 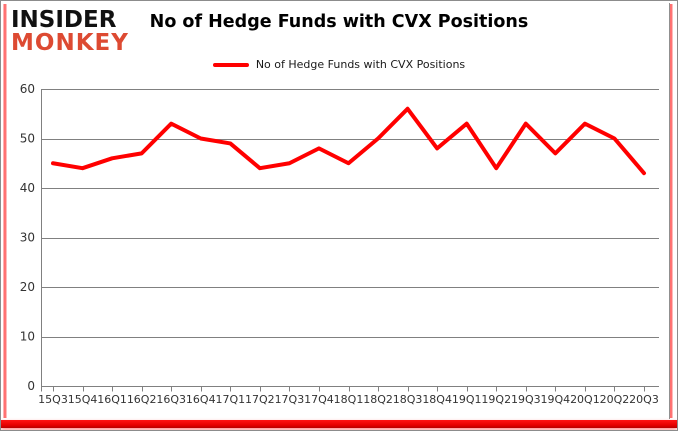 What do you see at coordinates (339, 424) in the screenshot?
I see `frame-bottom-red-bar` at bounding box center [339, 424].